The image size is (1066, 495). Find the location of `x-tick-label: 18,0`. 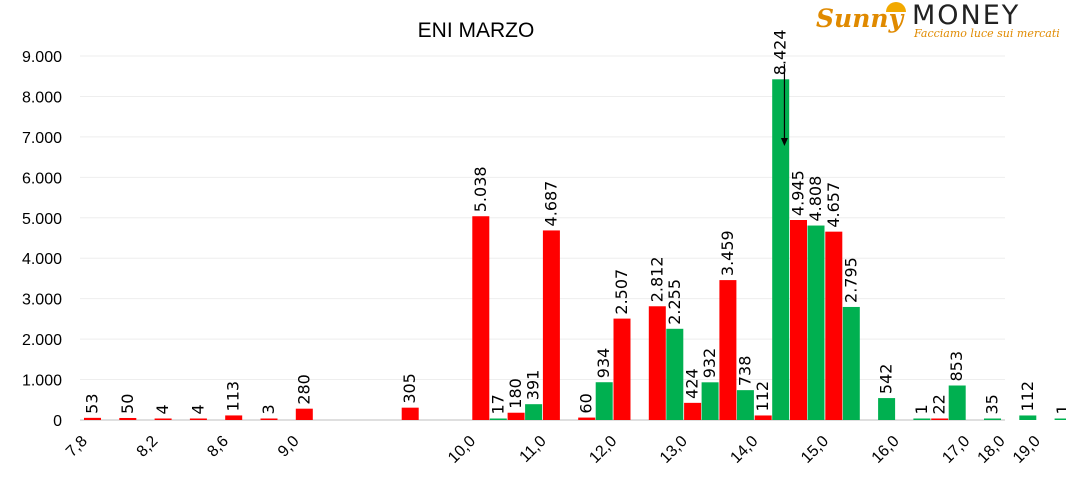

x-tick-label: 18,0 is located at coordinates (992, 450).